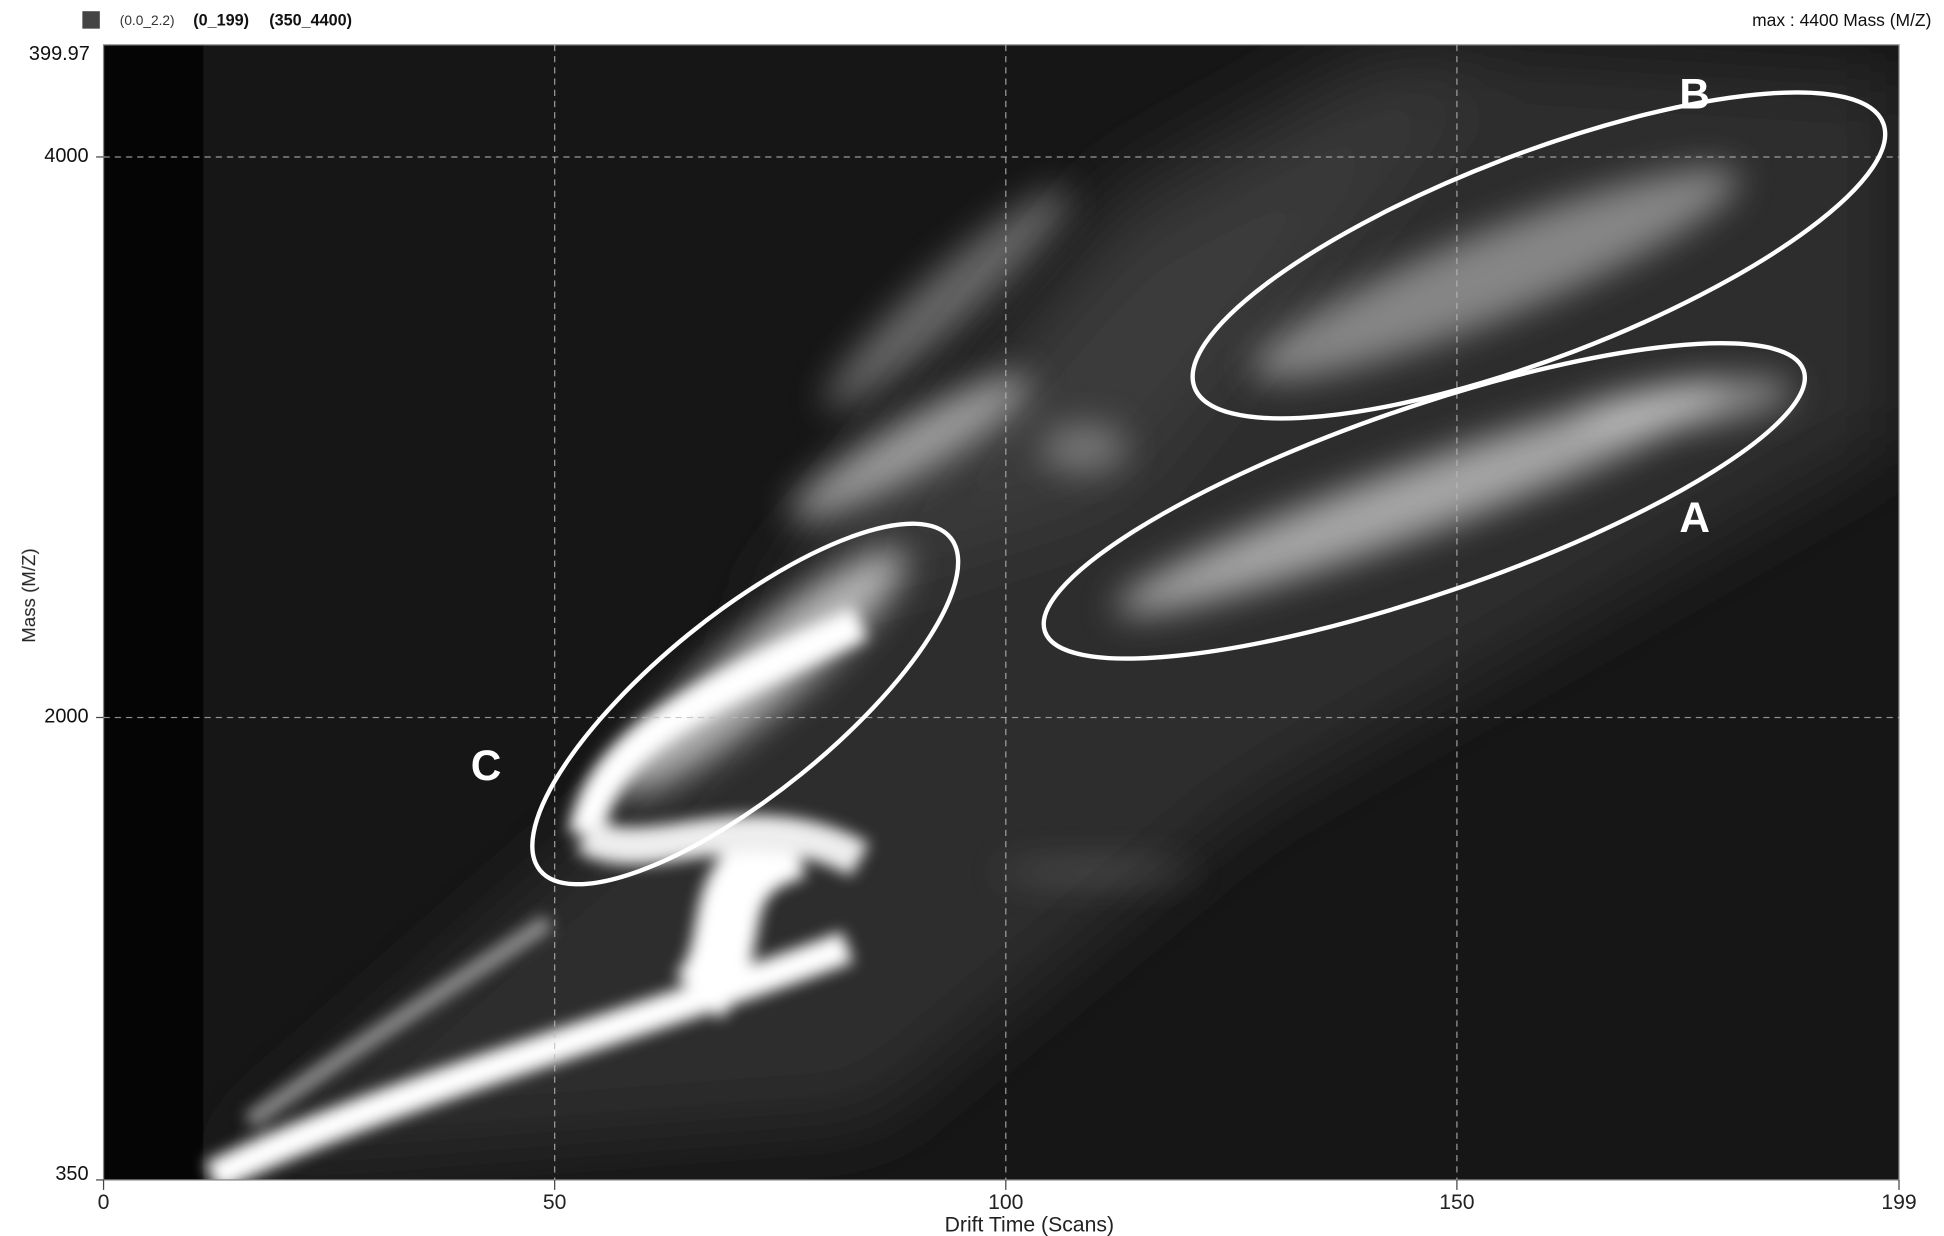 Image resolution: width=1944 pixels, height=1236 pixels. What do you see at coordinates (91, 20) in the screenshot?
I see `legend-swatch` at bounding box center [91, 20].